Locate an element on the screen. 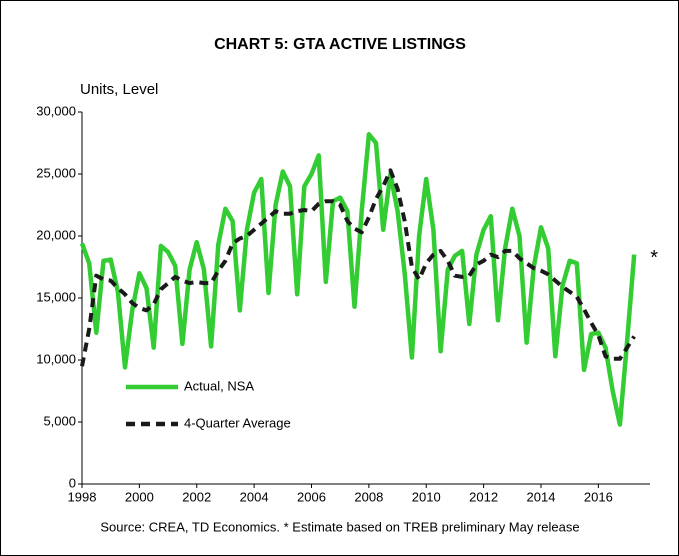  annotation: * is located at coordinates (654, 258).